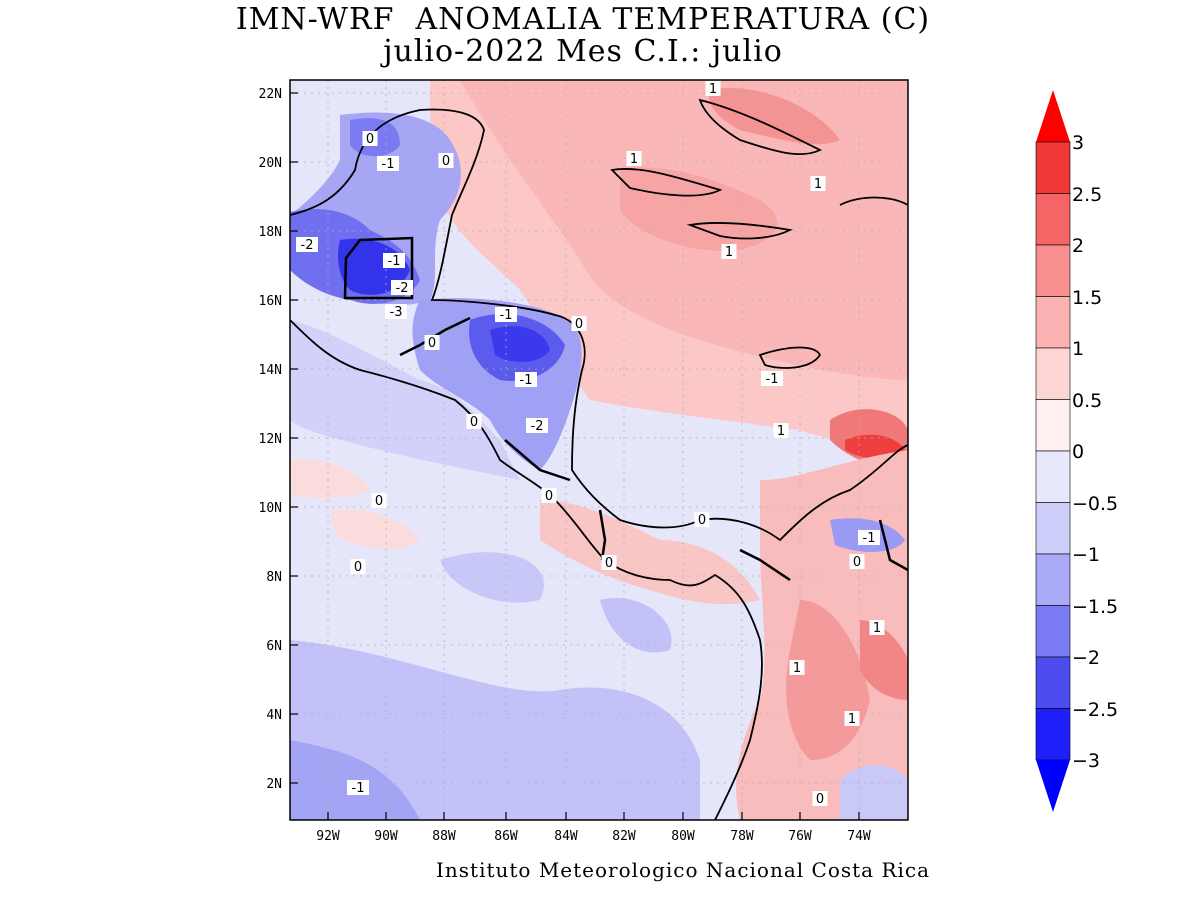  What do you see at coordinates (1078, 246) in the screenshot?
I see `colorbar-label: 2` at bounding box center [1078, 246].